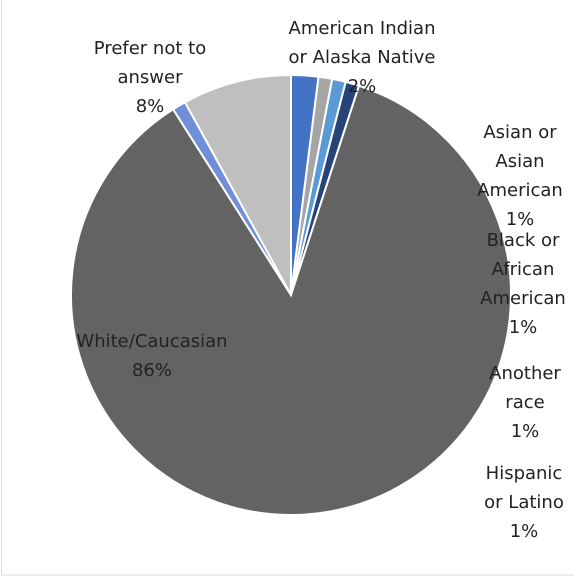 Image resolution: width=574 pixels, height=577 pixels. I want to click on category-label: Prefer not to answer, so click(150, 62).